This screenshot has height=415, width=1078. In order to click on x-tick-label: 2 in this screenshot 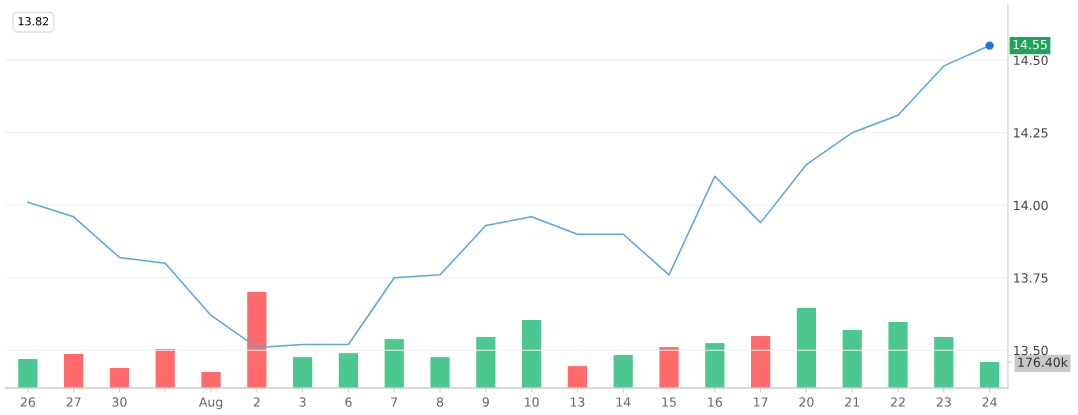, I will do `click(256, 402)`.